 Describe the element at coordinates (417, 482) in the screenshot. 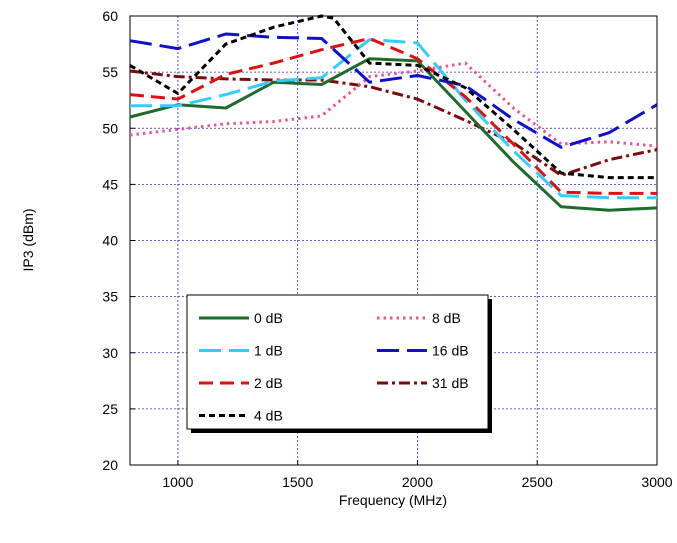

I see `x-tick-label: 2000` at that location.